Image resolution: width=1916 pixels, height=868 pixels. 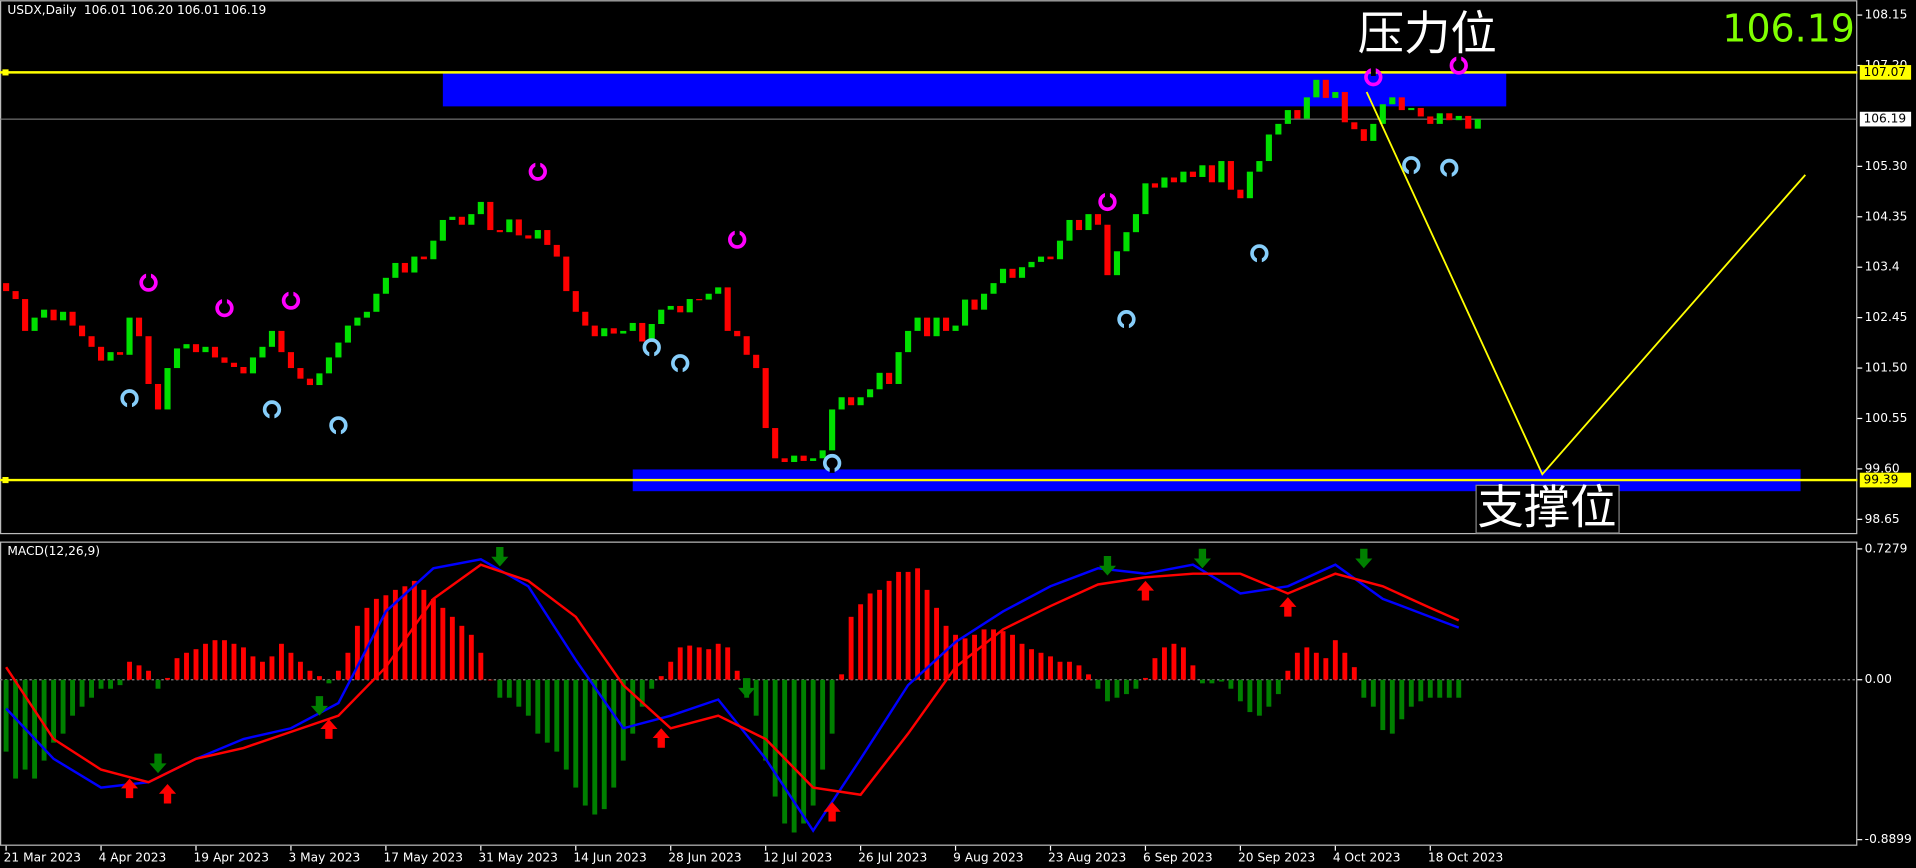 What do you see at coordinates (1884, 72) in the screenshot?
I see `level-tag-label: 107.07` at bounding box center [1884, 72].